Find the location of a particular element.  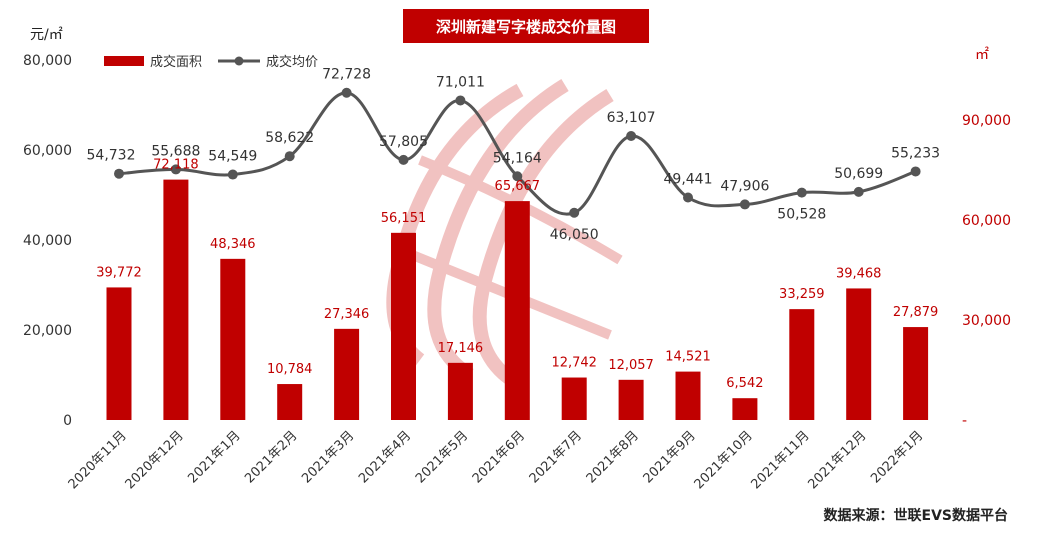

bar-value-label: 65,667 is located at coordinates (518, 186).